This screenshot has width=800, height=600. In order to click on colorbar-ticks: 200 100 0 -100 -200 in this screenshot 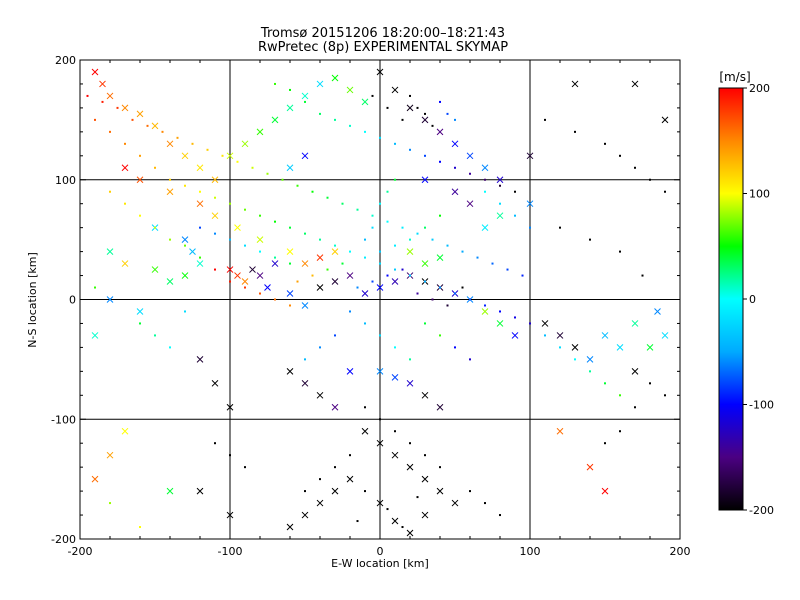, I will do `click(758, 299)`.